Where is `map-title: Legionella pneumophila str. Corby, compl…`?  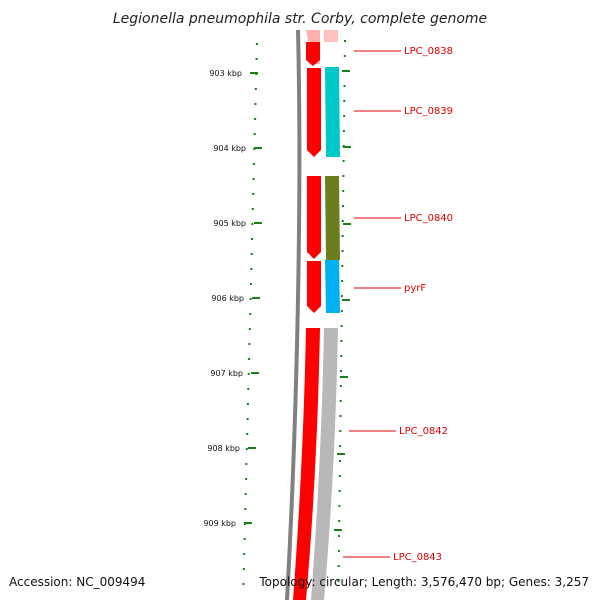 map-title: Legionella pneumophila str. Corby, compl… is located at coordinates (300, 19).